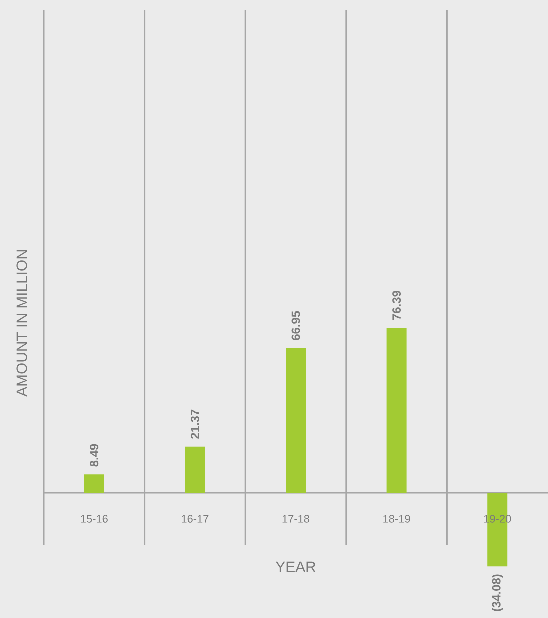 The image size is (548, 618). What do you see at coordinates (498, 593) in the screenshot?
I see `data-label: (34.08)` at bounding box center [498, 593].